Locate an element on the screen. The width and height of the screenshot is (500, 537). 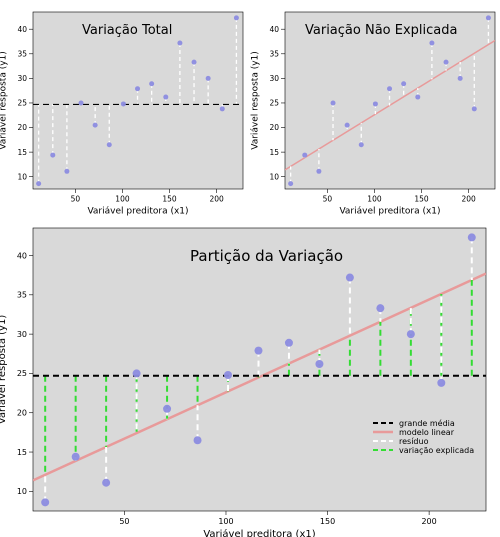
chart-title: Variação Não Explicada is located at coordinates (381, 30).